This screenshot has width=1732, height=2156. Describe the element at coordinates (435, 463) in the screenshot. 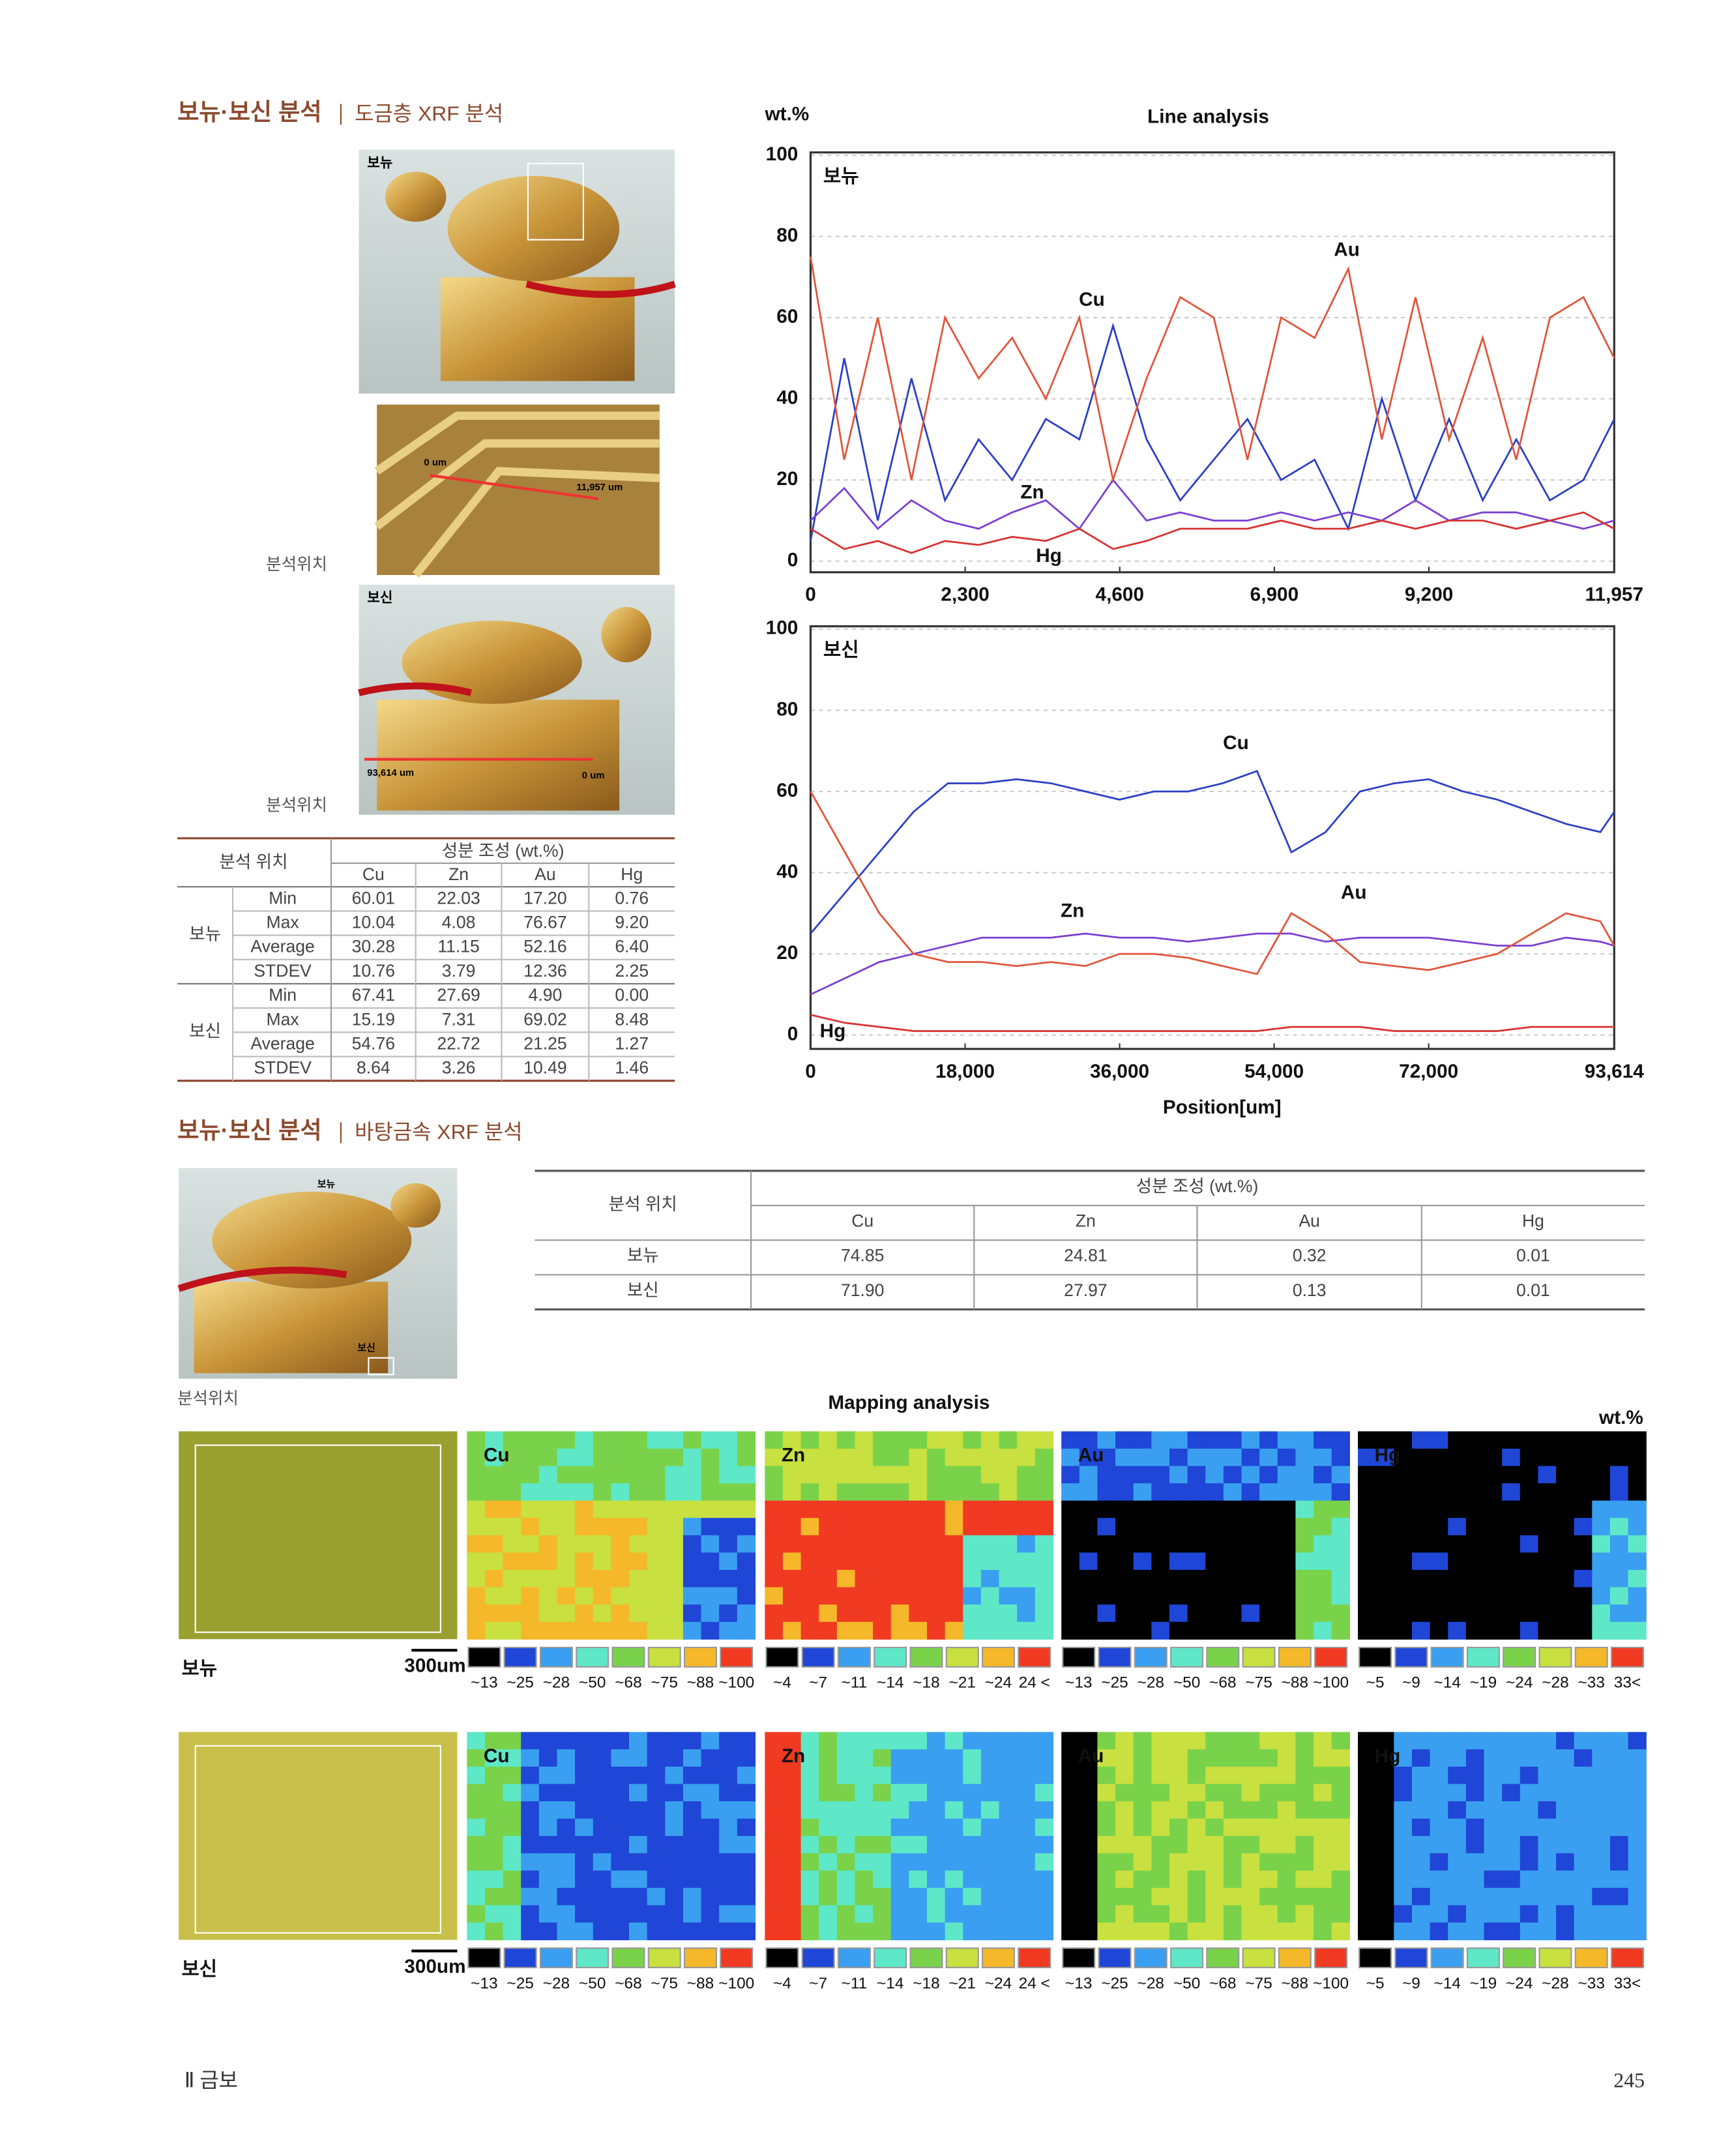

I see `scan-label: 0 um` at that location.